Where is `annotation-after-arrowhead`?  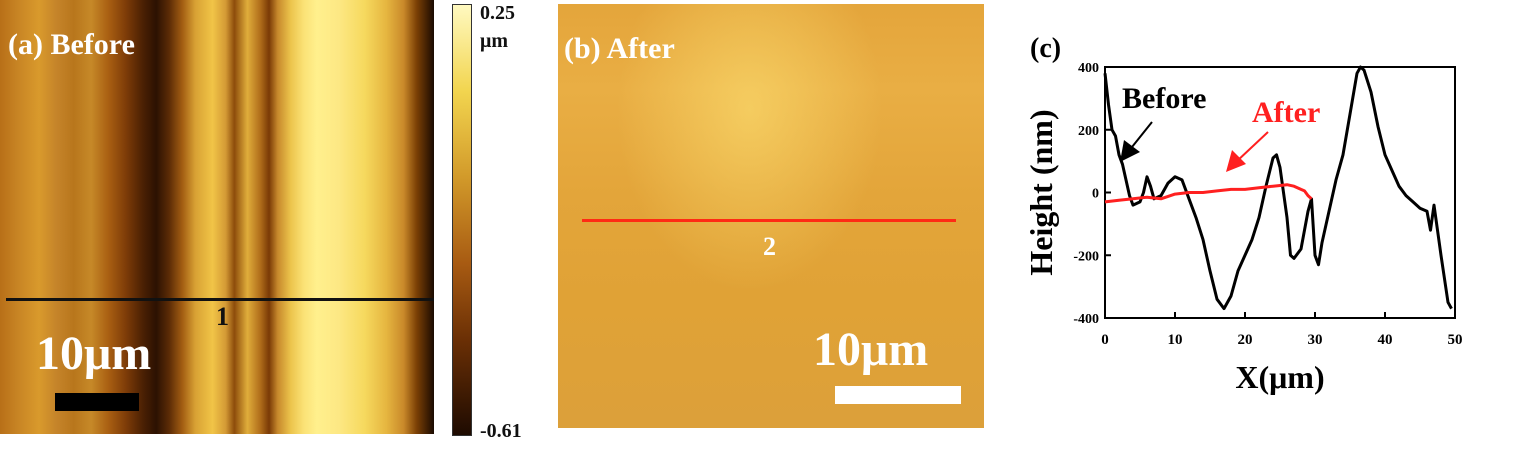 annotation-after-arrowhead is located at coordinates (1236, 161).